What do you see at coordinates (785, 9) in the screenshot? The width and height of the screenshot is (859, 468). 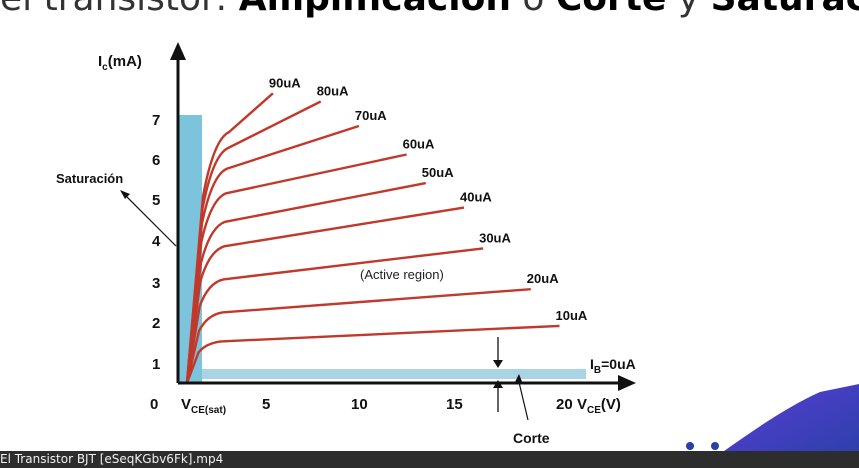 I see `title-saturacion: Saturación.` at bounding box center [785, 9].